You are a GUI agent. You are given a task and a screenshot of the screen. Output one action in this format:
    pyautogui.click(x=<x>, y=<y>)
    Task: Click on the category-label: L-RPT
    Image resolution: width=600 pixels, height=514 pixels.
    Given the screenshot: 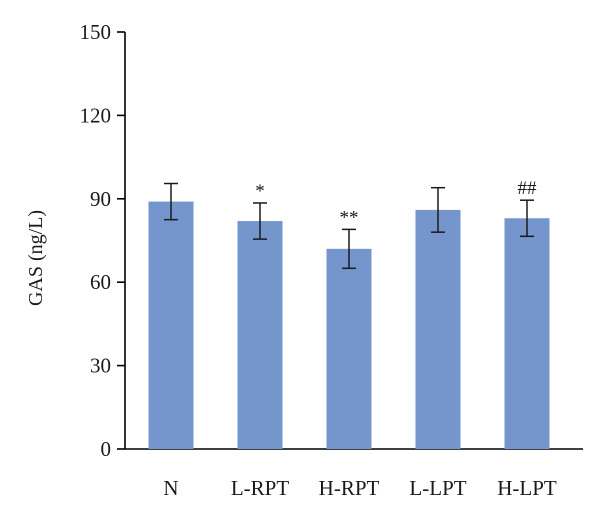 What is the action you would take?
    pyautogui.click(x=260, y=488)
    